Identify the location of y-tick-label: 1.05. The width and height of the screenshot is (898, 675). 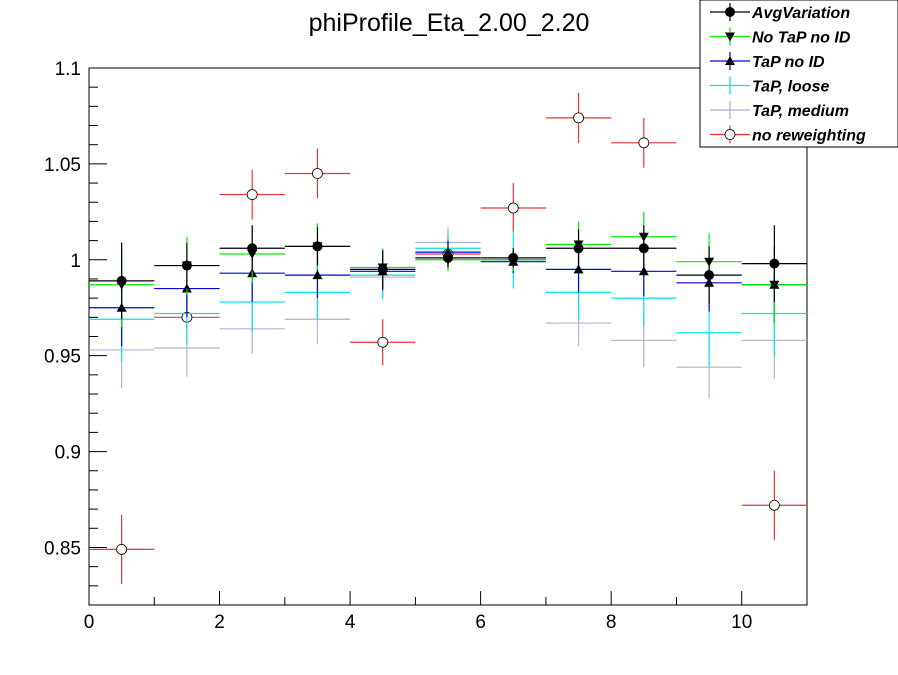
(62, 165).